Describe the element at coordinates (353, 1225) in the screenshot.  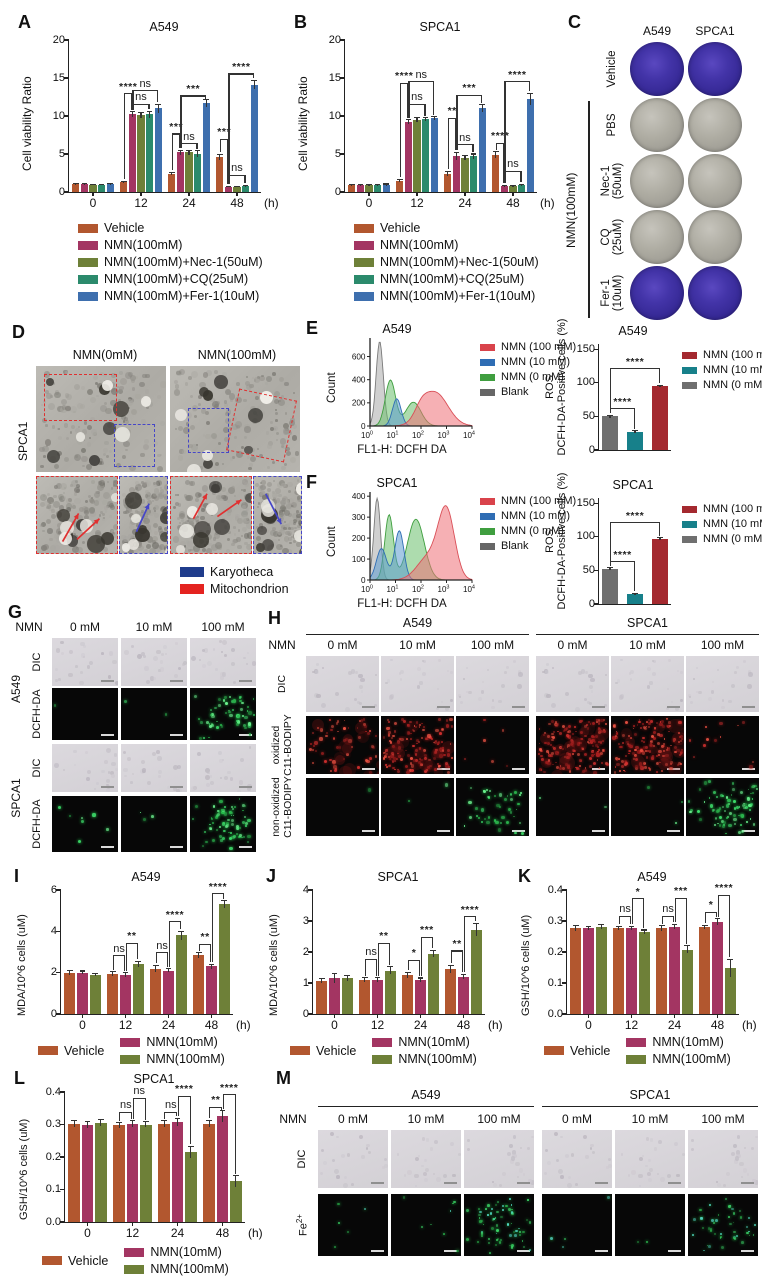
I see `ferrous-iron-micrograph` at that location.